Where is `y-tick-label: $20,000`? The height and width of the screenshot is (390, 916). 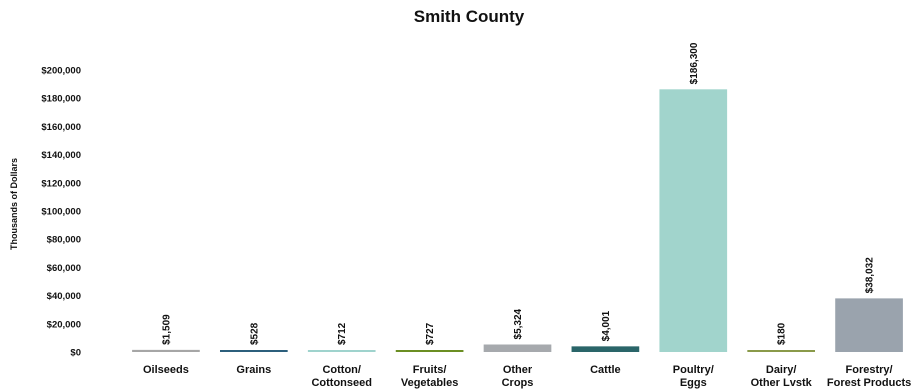
y-tick-label: $20,000 is located at coordinates (64, 324).